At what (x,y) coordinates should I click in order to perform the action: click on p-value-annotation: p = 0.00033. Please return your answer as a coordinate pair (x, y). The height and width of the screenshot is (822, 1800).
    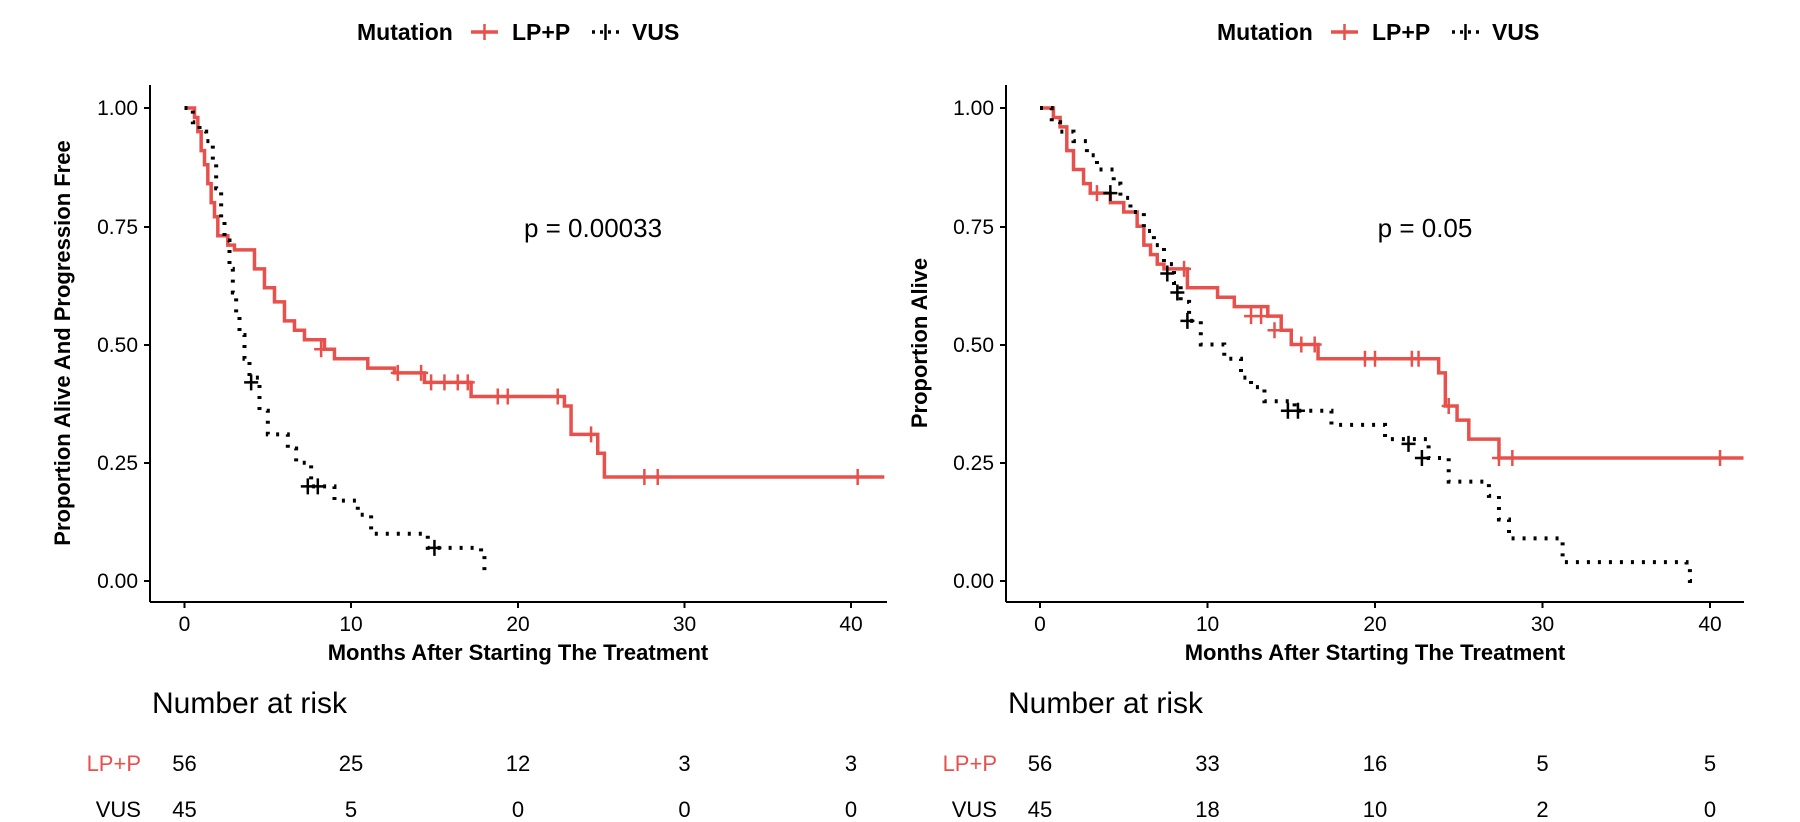
    Looking at the image, I should click on (593, 228).